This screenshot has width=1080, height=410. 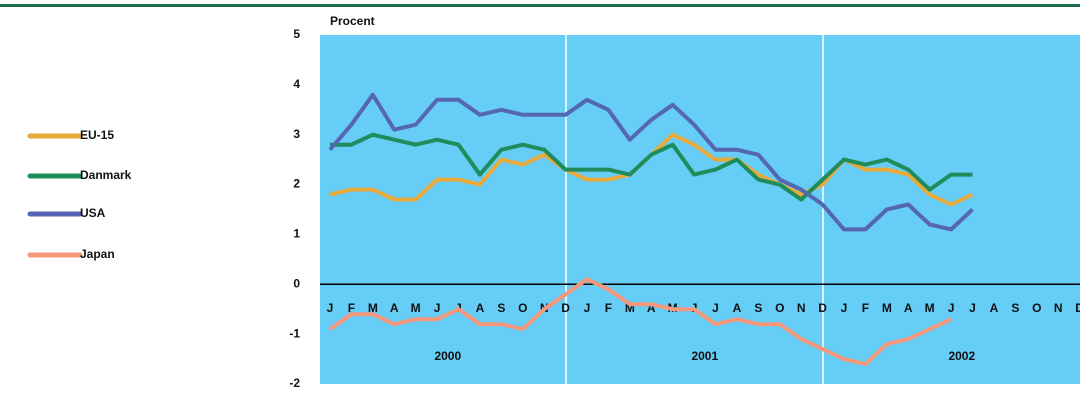 I want to click on year-label: 2001, so click(x=704, y=356).